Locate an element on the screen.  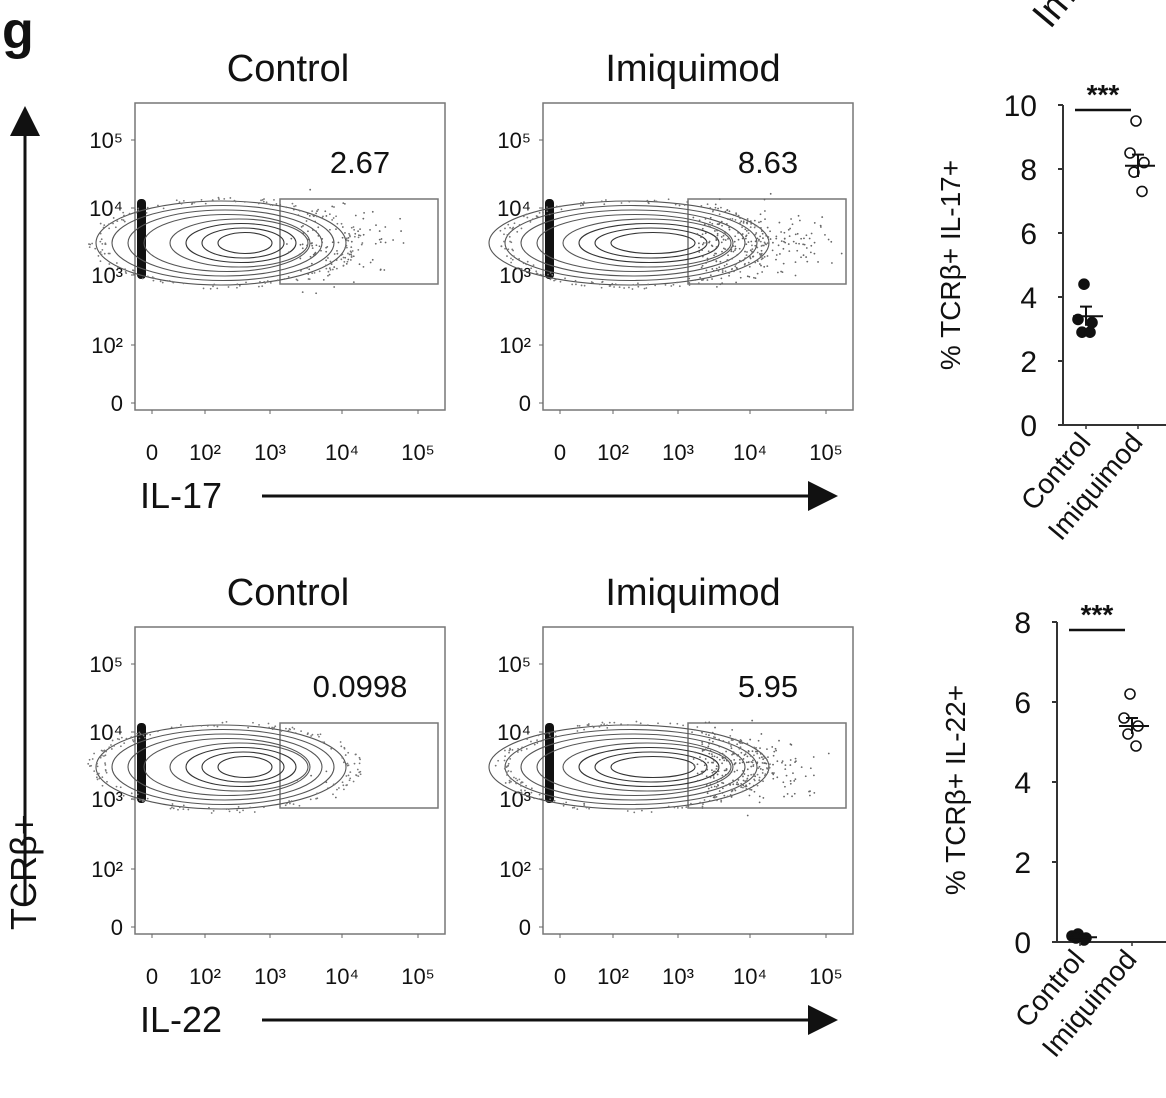
contour-line is located at coordinates (647, 767).